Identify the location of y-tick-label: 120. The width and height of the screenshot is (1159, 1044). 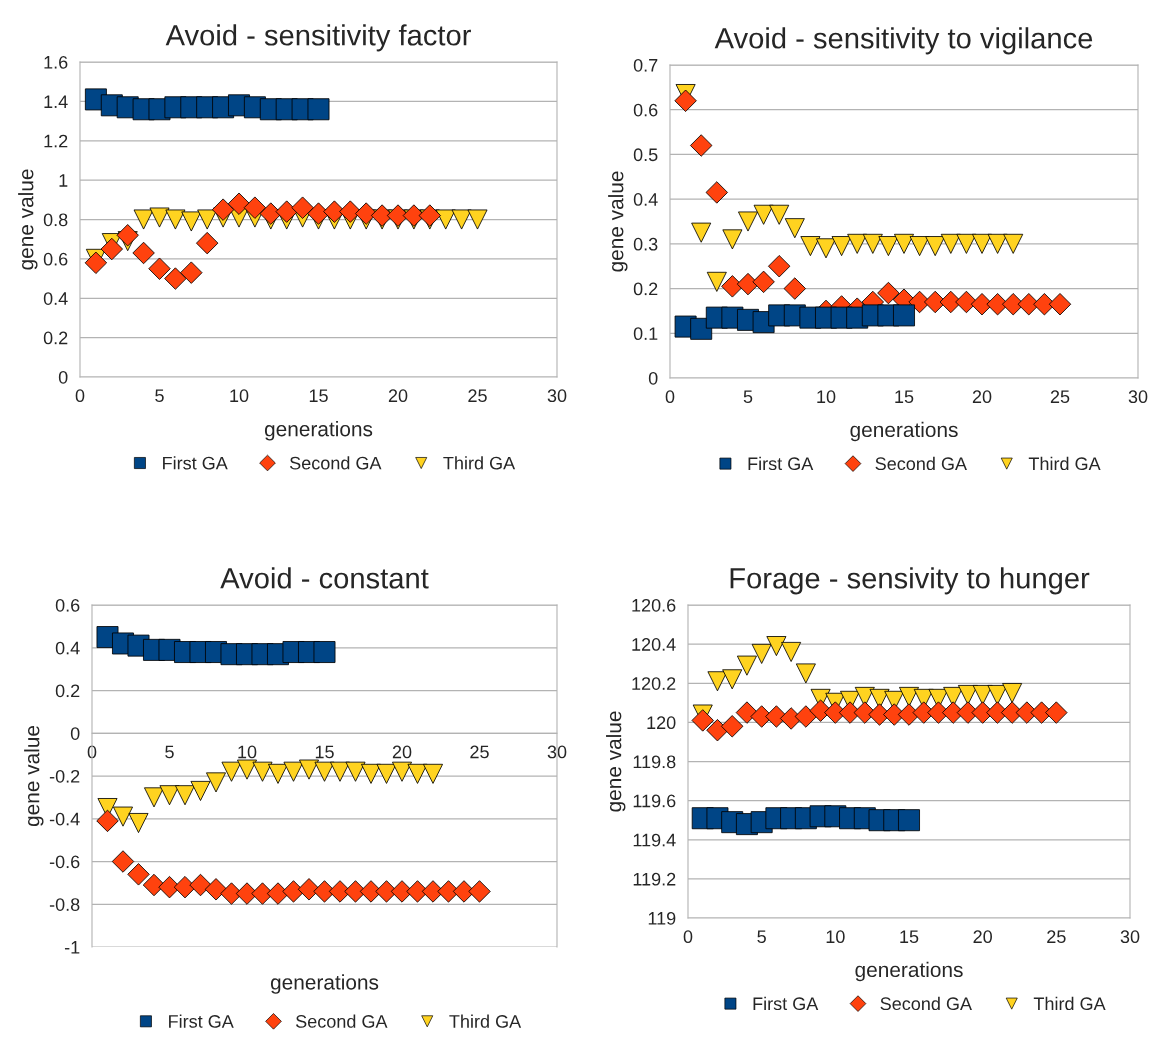
(661, 723).